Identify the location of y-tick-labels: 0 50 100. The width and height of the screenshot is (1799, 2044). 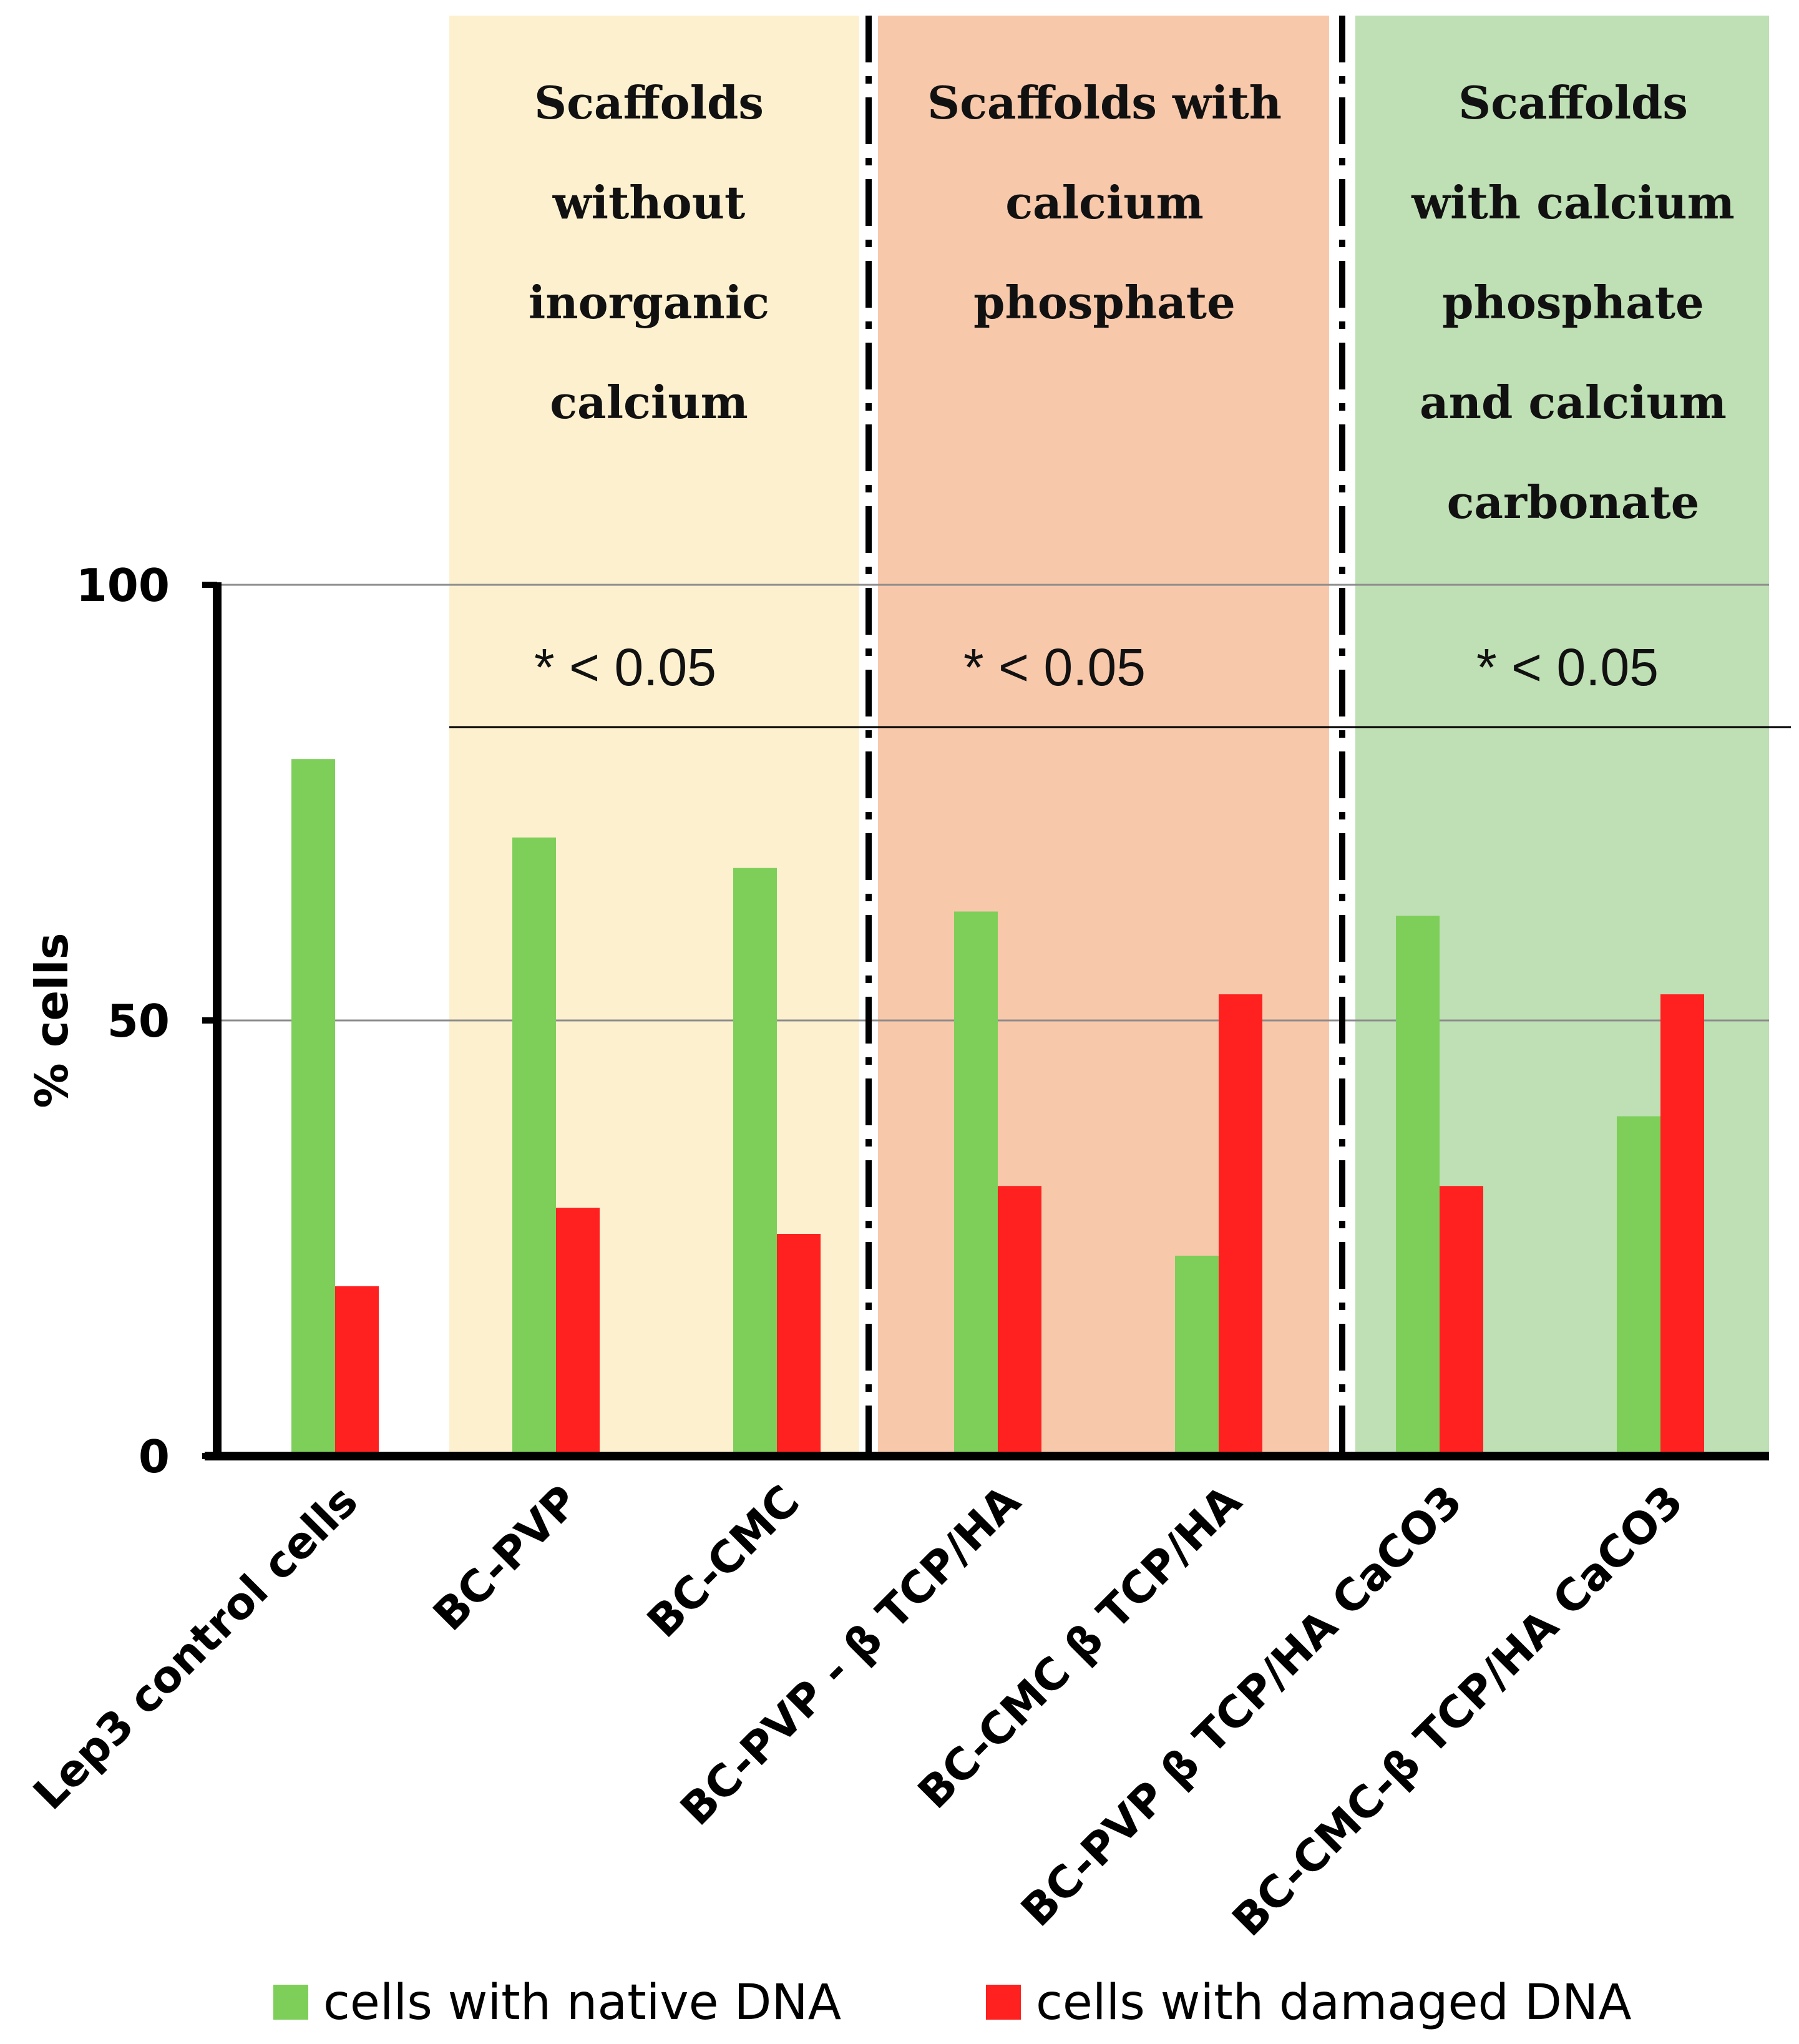
(123, 1021).